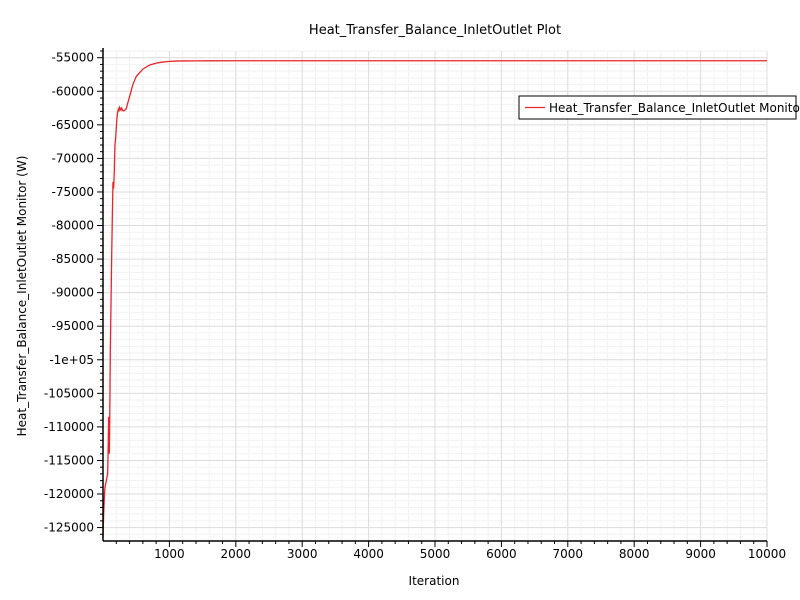 The image size is (800, 600). What do you see at coordinates (69, 393) in the screenshot?
I see `y-tick-label: -105000` at bounding box center [69, 393].